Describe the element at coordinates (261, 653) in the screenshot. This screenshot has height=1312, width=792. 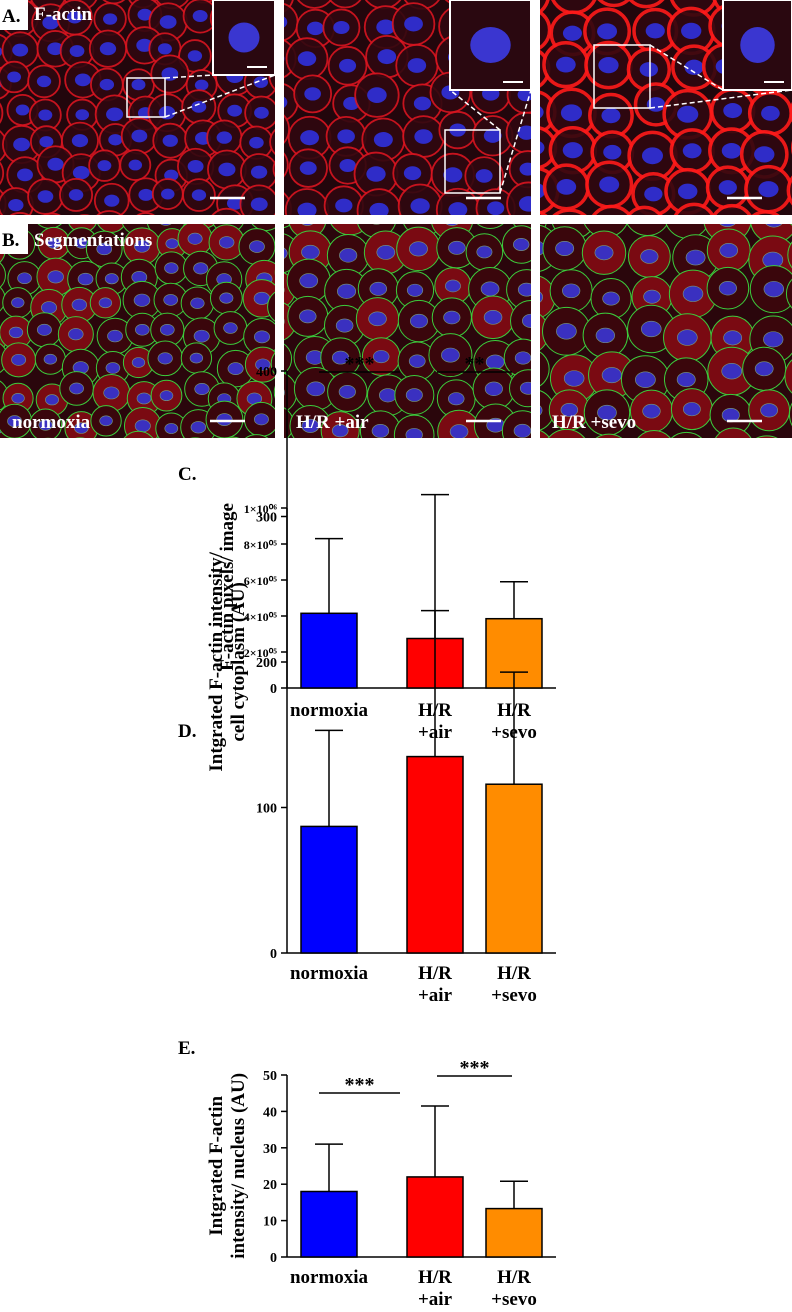
I see `y-tick-label: 2×10⁰⁵` at that location.